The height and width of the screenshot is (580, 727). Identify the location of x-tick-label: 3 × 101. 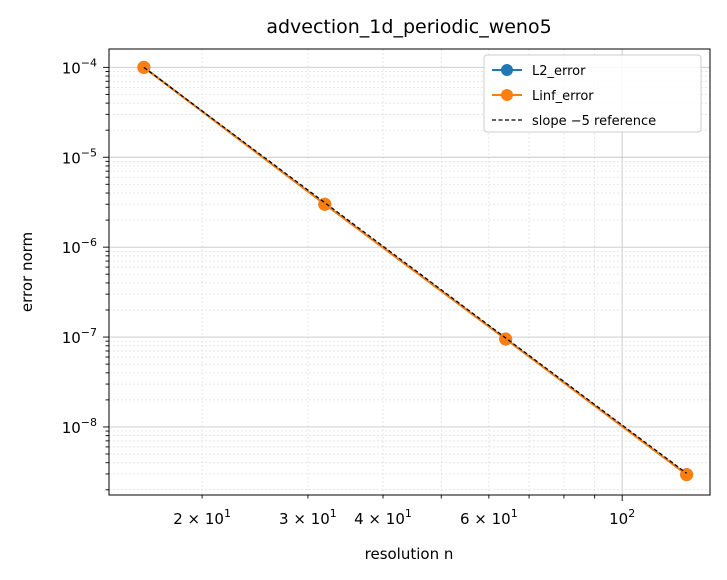
(308, 517).